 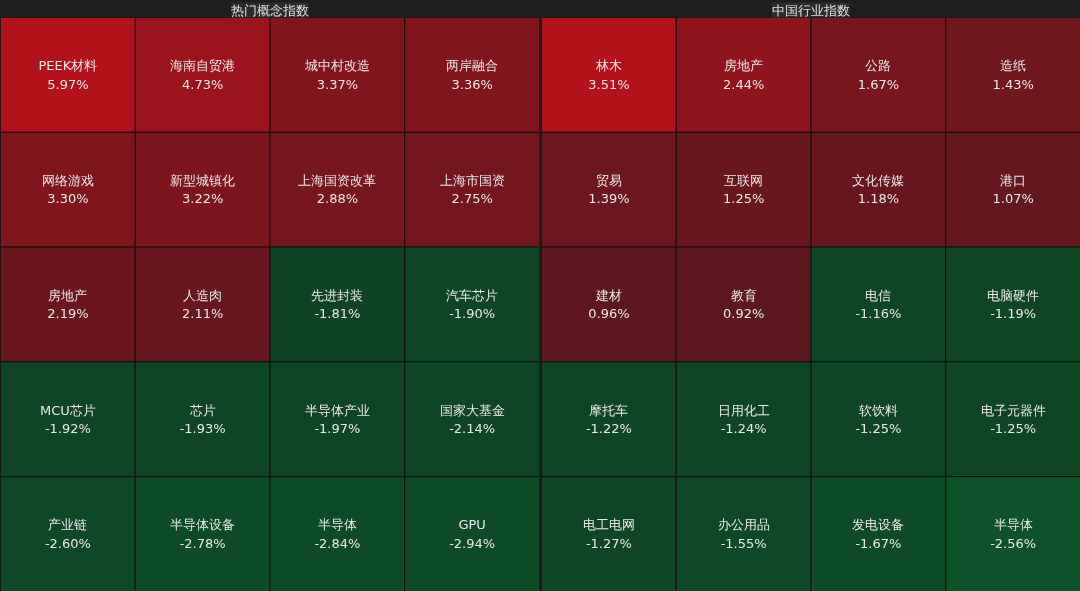 What do you see at coordinates (67, 181) in the screenshot?
I see `category-label: 网络游戏` at bounding box center [67, 181].